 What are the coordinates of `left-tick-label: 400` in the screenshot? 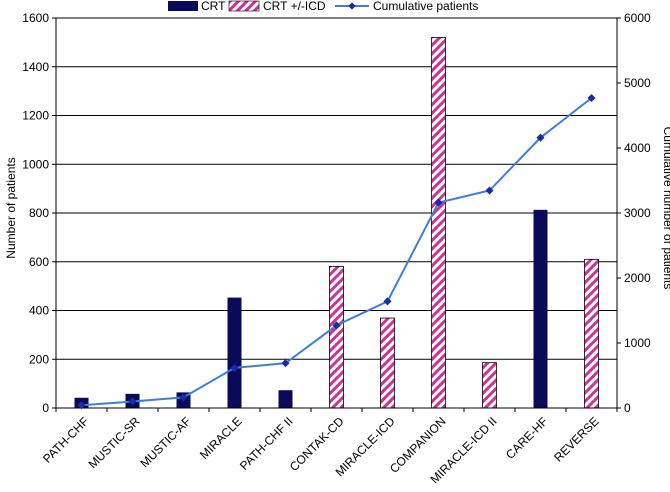 It's located at (39, 311).